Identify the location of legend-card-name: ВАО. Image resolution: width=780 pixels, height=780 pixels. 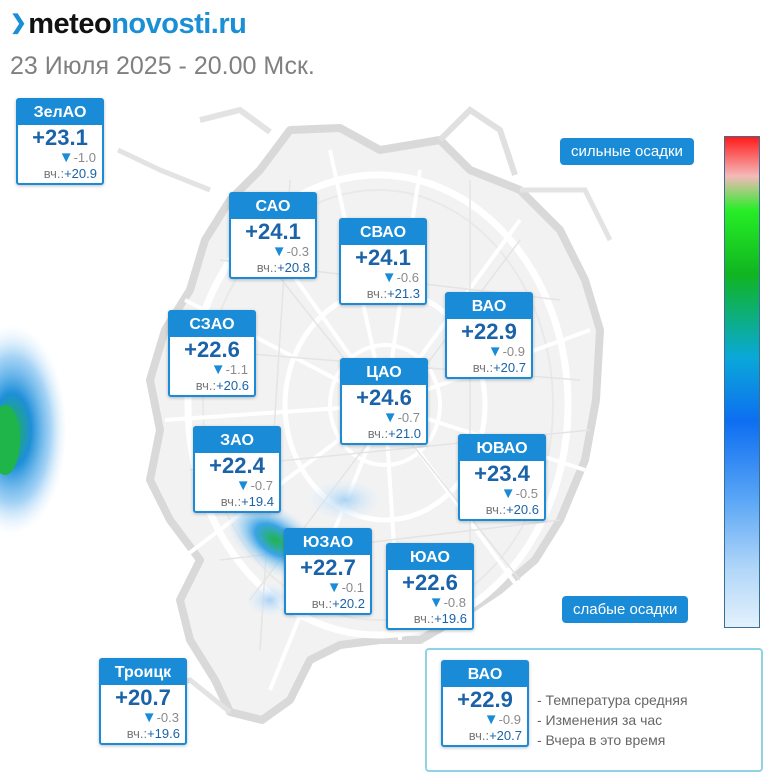
(485, 674).